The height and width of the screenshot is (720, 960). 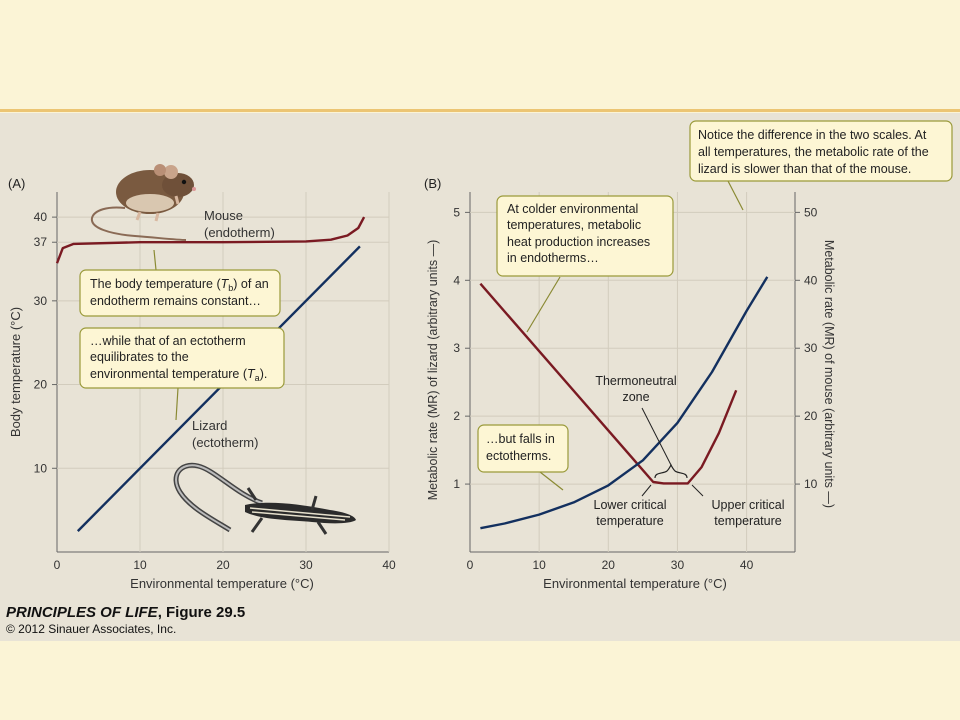 I want to click on upper-critical-pointer, so click(x=697, y=490).